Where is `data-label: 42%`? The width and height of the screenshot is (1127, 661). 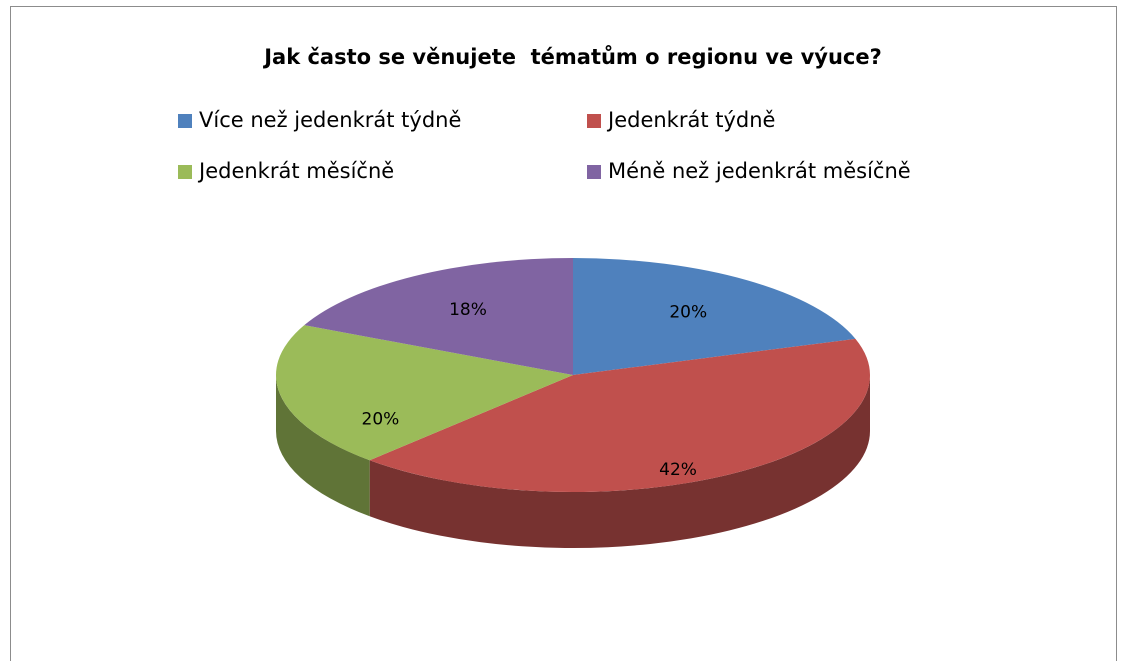 data-label: 42% is located at coordinates (678, 470).